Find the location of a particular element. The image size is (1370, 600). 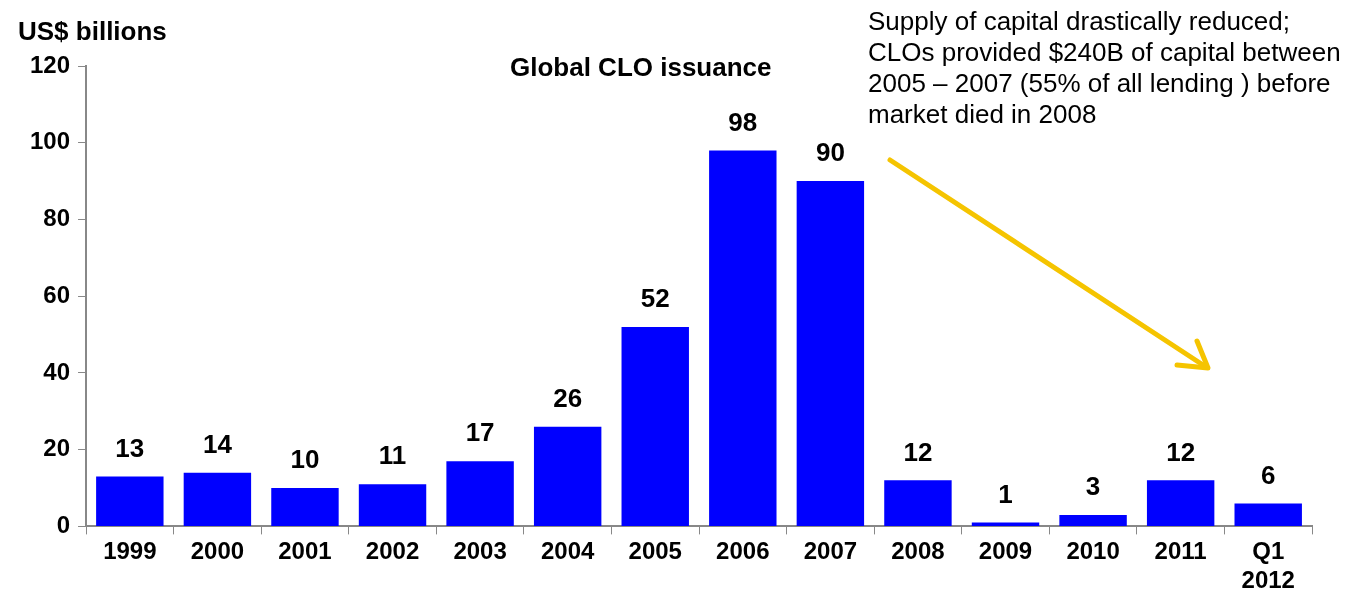

data-label: 13 is located at coordinates (130, 447).